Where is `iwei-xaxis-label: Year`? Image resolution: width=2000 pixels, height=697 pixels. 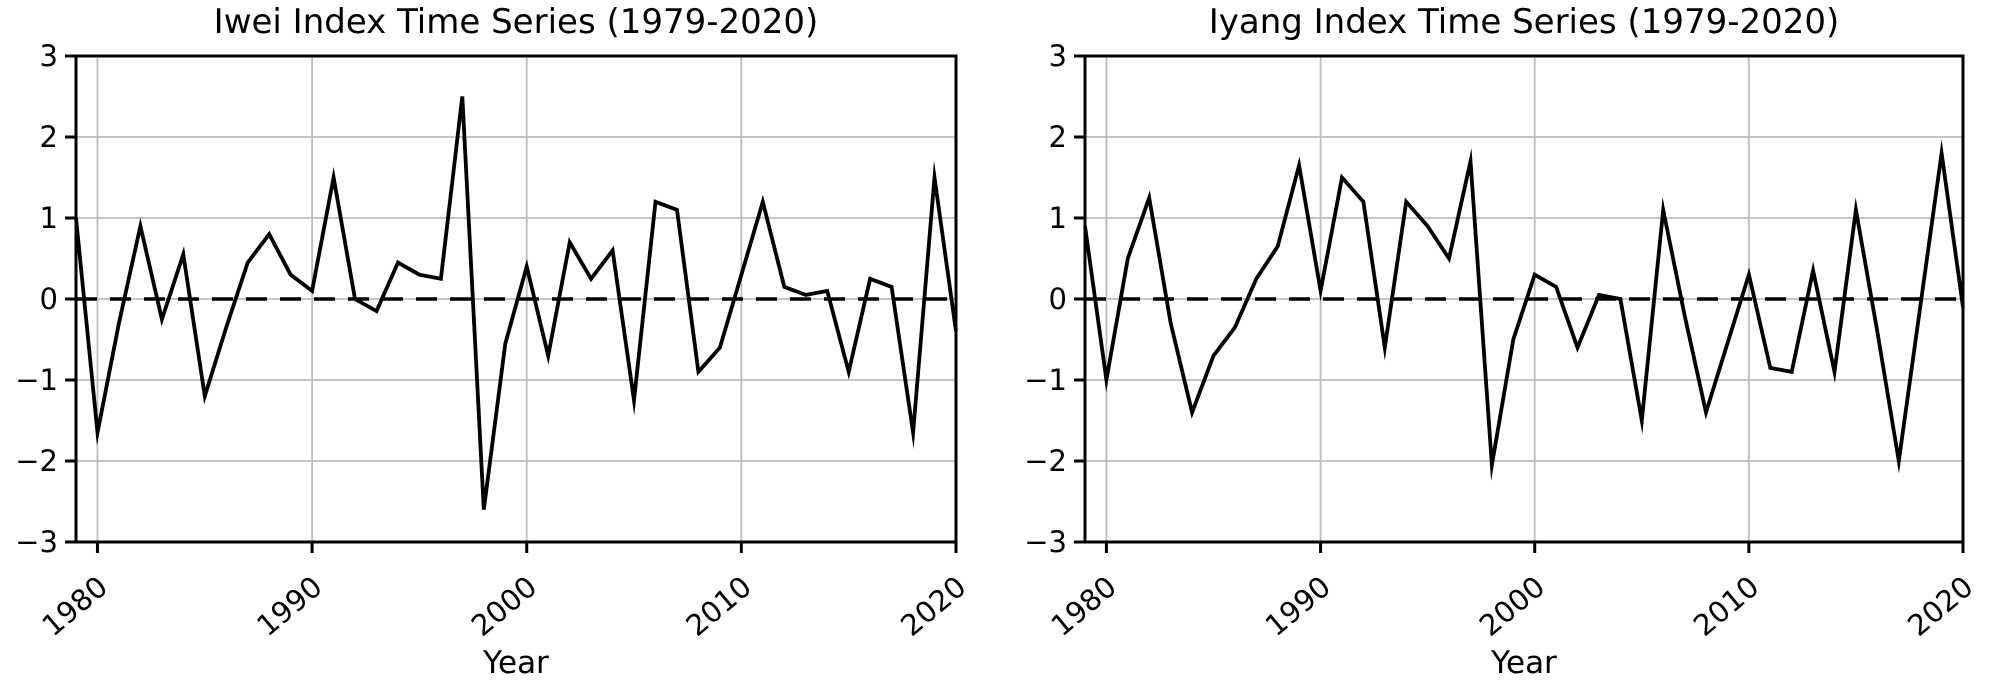
iwei-xaxis-label: Year is located at coordinates (516, 663).